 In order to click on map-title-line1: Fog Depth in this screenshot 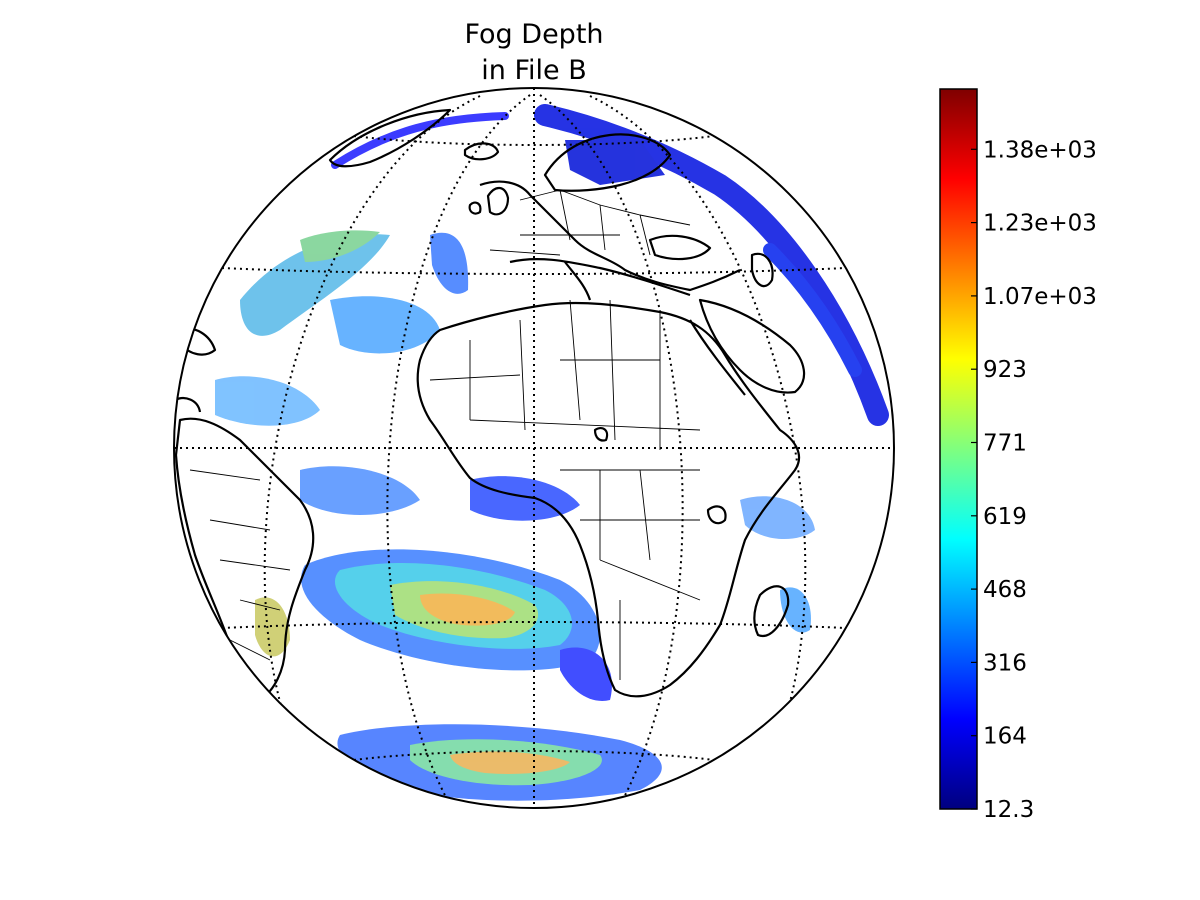, I will do `click(533, 34)`.